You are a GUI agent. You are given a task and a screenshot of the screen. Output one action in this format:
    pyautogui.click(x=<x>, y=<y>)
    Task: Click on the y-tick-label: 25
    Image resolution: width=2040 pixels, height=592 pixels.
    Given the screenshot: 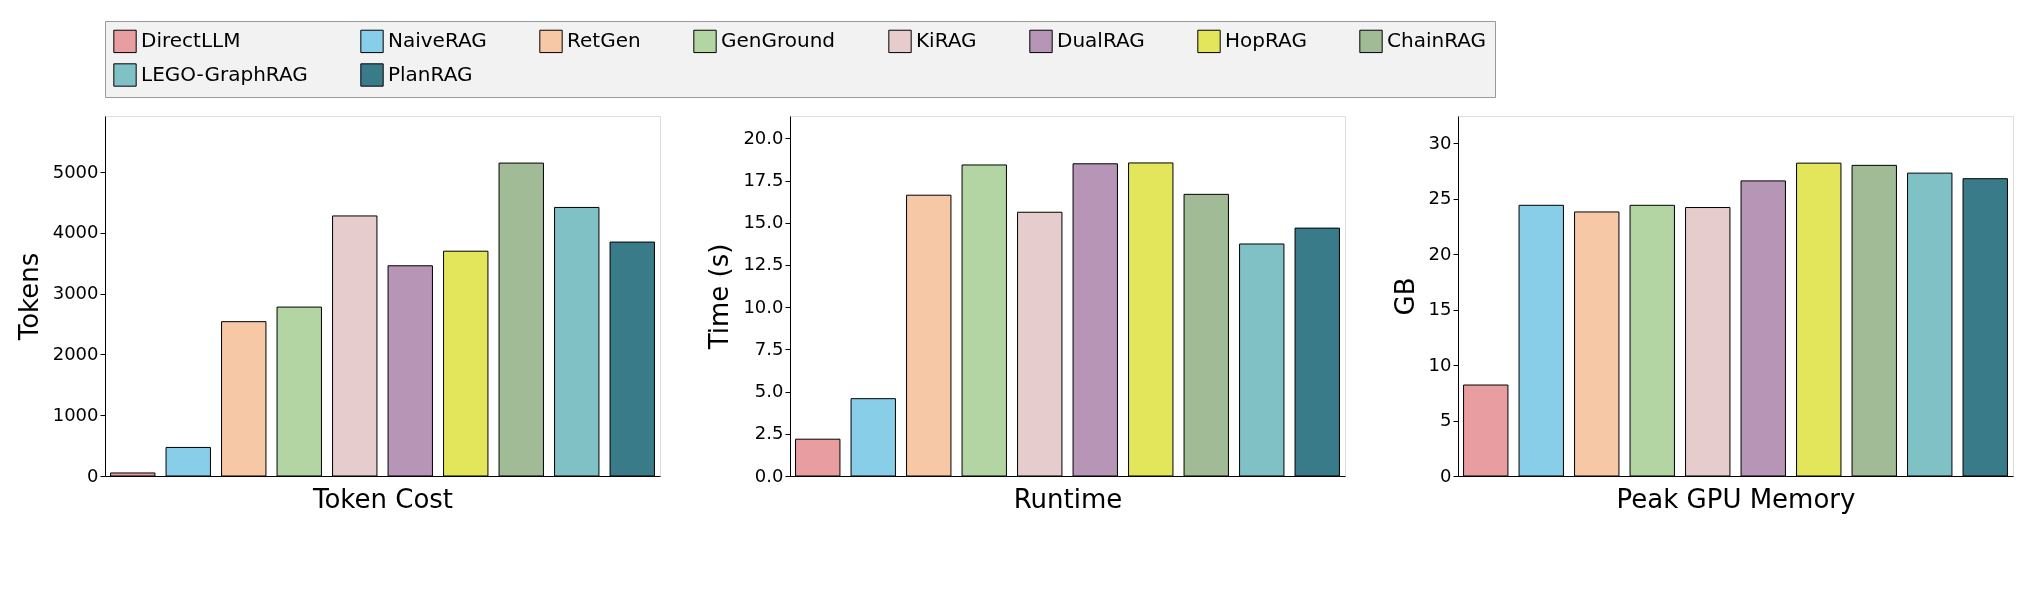 What is the action you would take?
    pyautogui.click(x=1440, y=198)
    